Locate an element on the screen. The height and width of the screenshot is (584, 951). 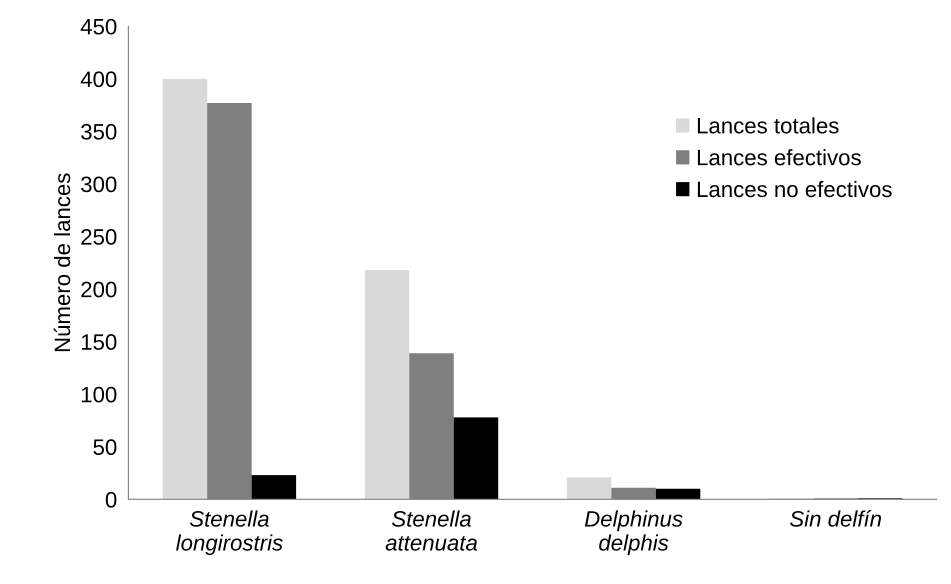
y-tick-label: 0 is located at coordinates (111, 500).